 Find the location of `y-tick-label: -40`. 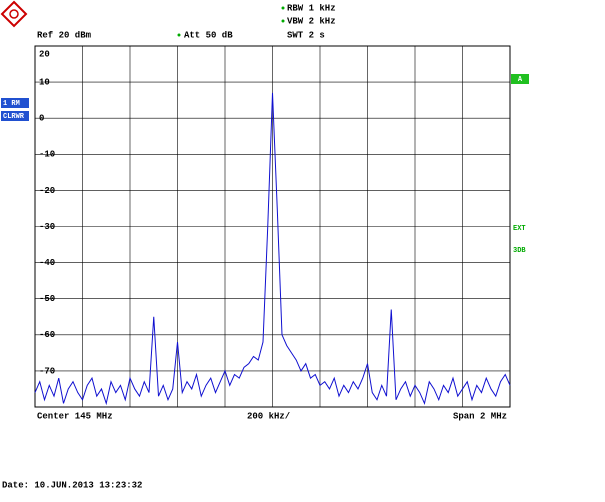

y-tick-label: -40 is located at coordinates (47, 263).